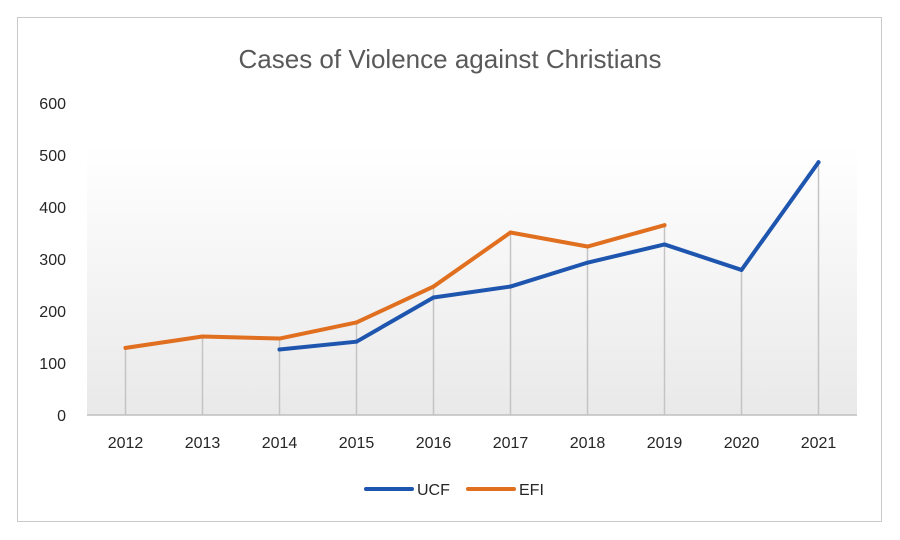  Describe the element at coordinates (434, 443) in the screenshot. I see `x-tick-label: 2016` at that location.